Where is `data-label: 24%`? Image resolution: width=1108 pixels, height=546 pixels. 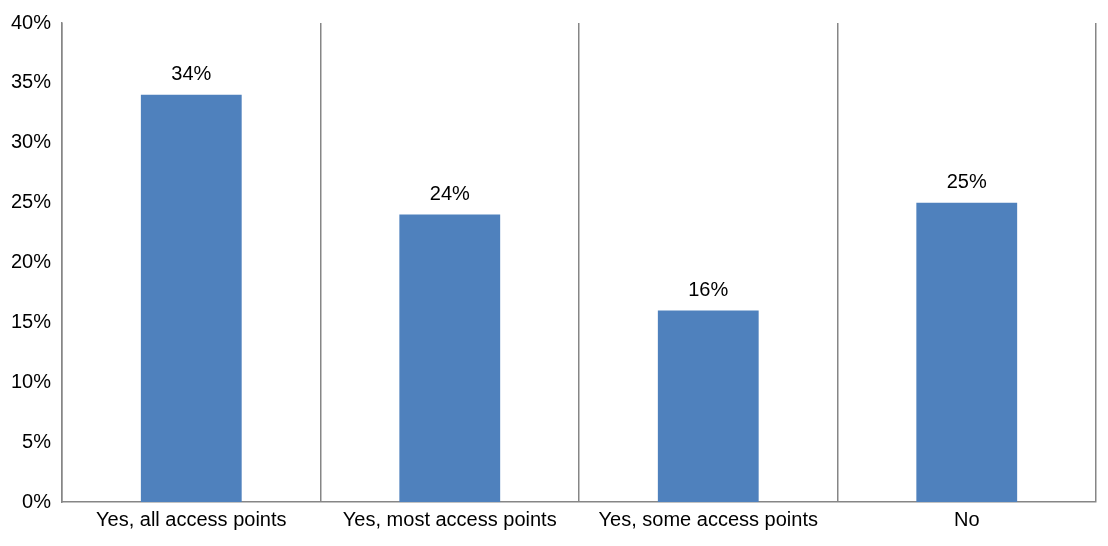
data-label: 24% is located at coordinates (449, 193).